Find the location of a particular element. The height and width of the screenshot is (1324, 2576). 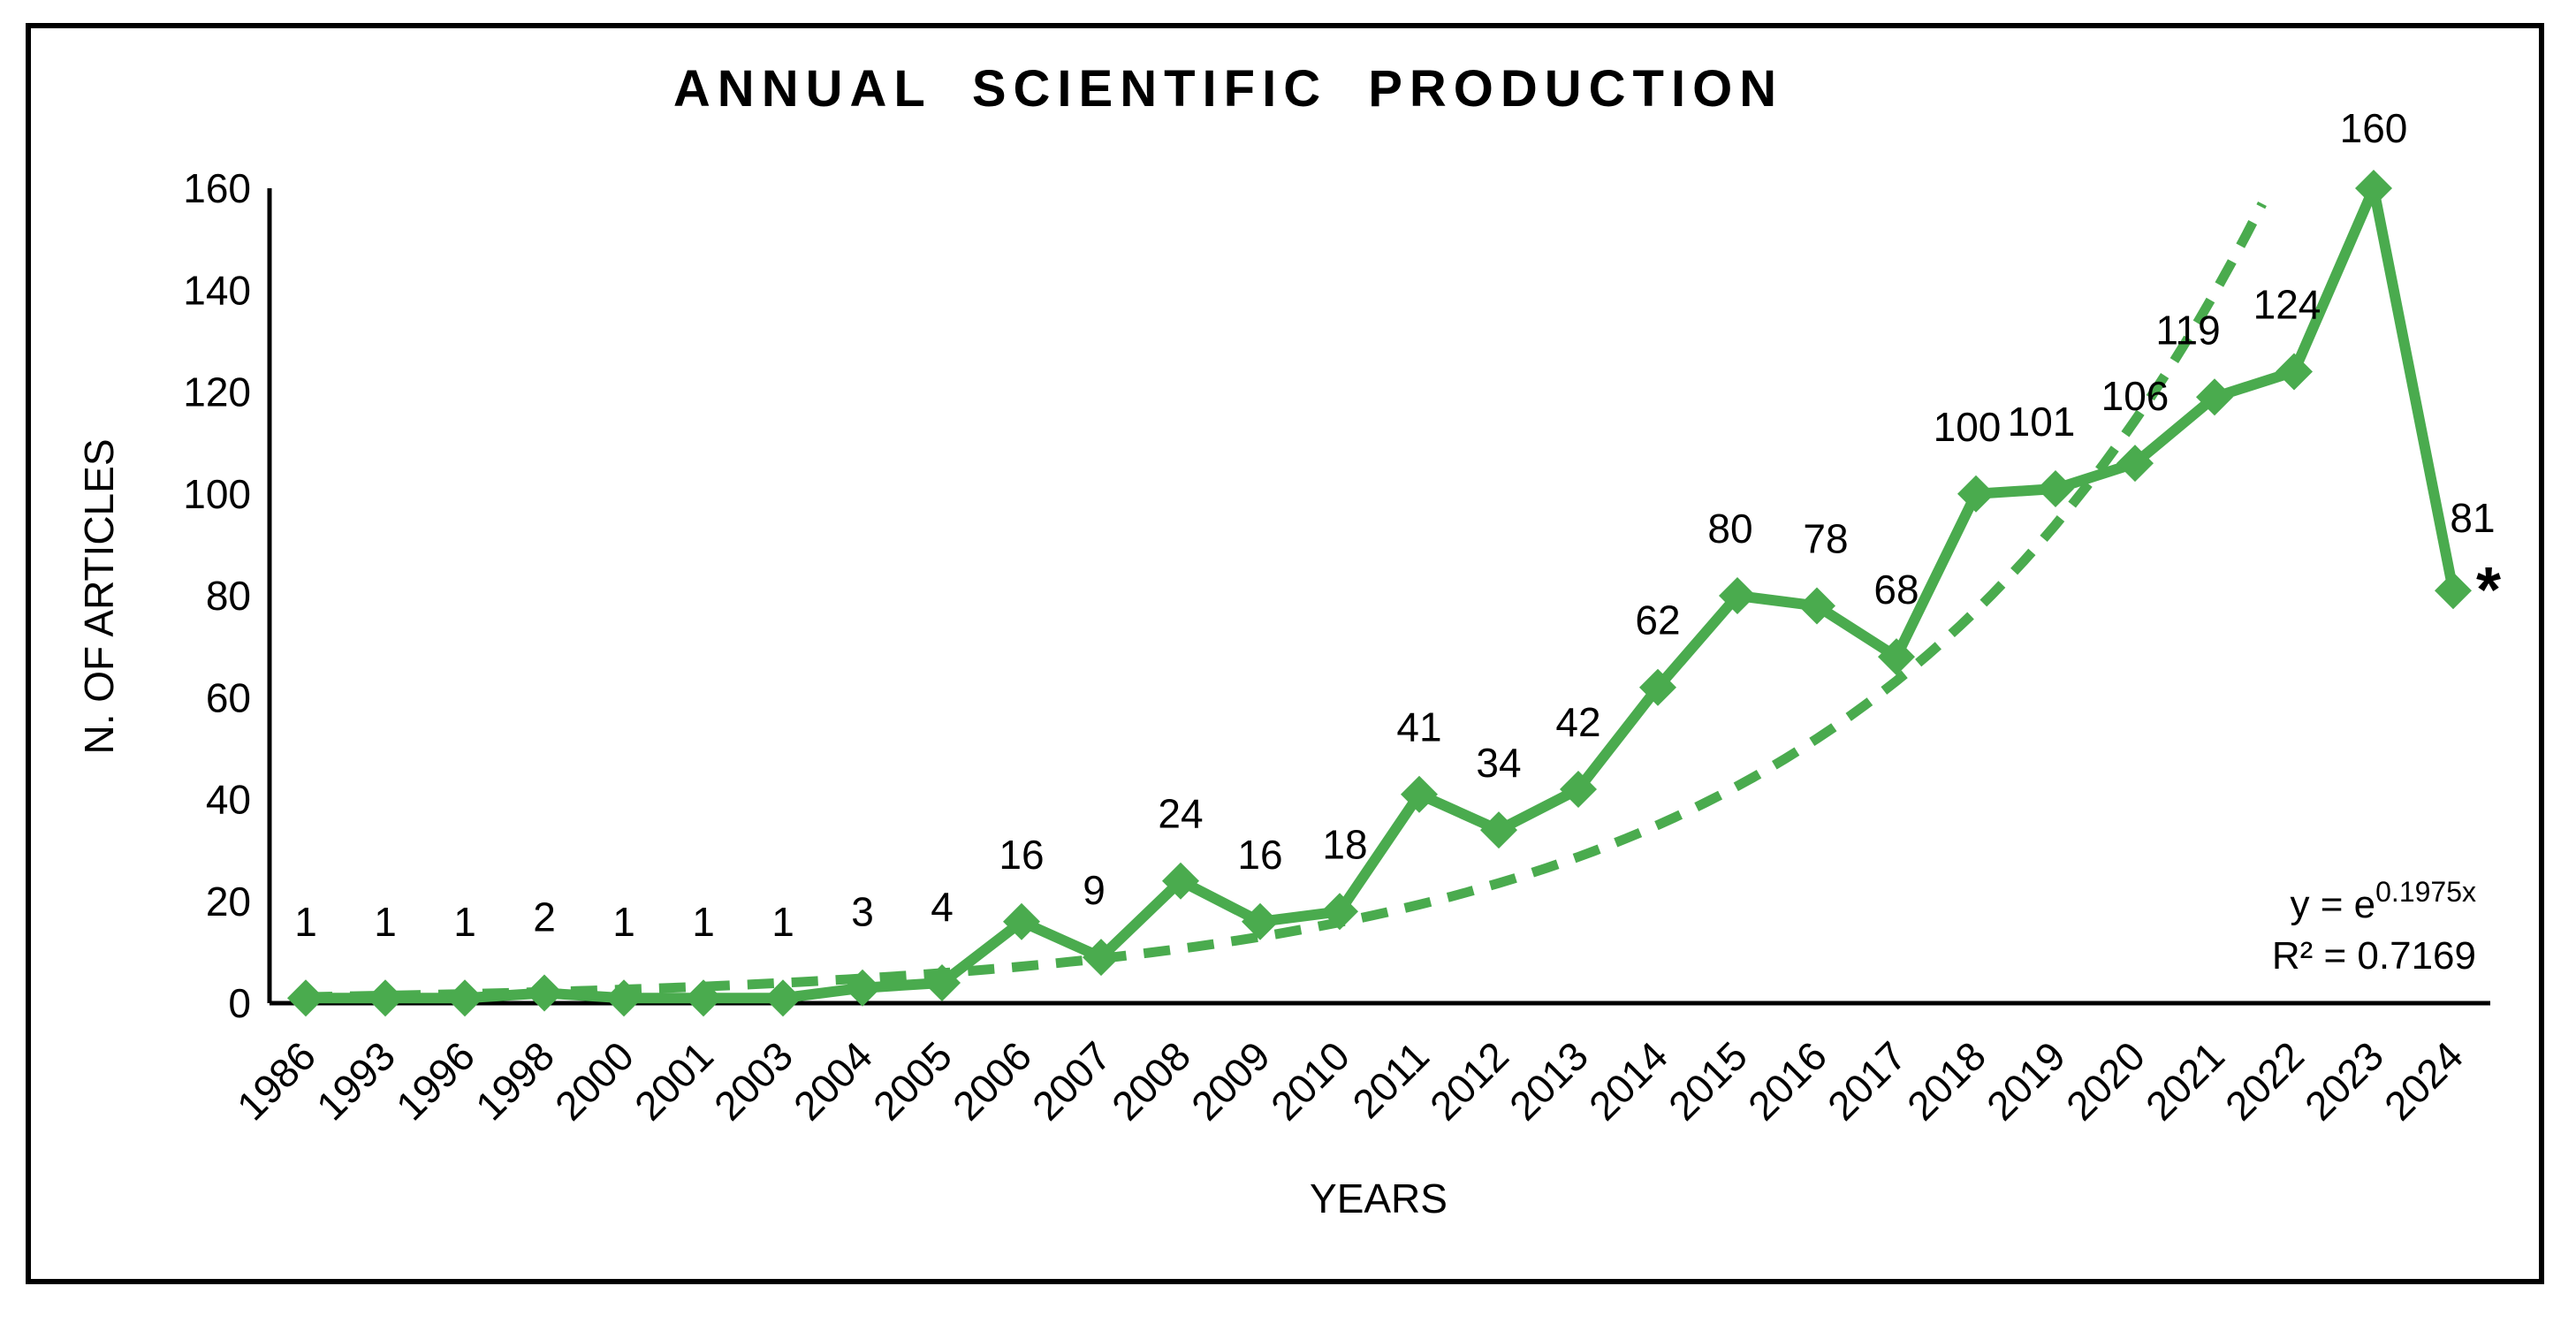

y-tick-label: 0 is located at coordinates (239, 1003).